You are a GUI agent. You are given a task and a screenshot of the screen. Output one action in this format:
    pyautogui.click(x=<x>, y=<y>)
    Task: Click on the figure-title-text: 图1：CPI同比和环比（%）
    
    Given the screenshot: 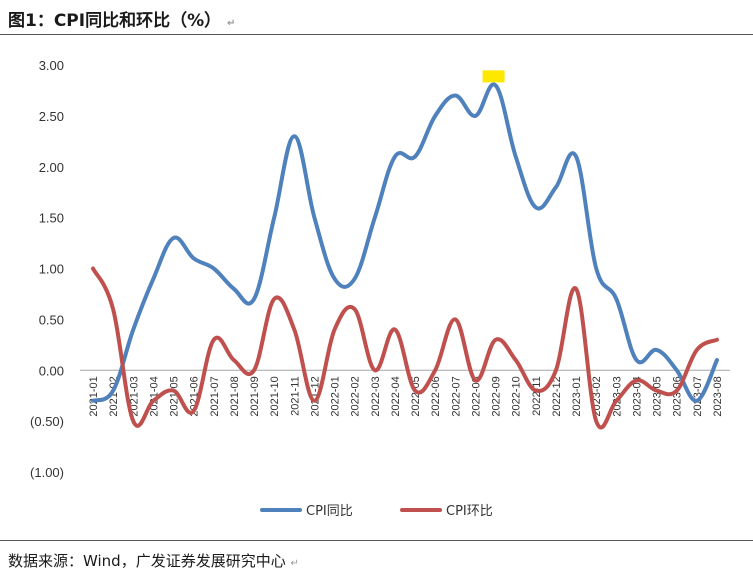 What is the action you would take?
    pyautogui.click(x=115, y=21)
    